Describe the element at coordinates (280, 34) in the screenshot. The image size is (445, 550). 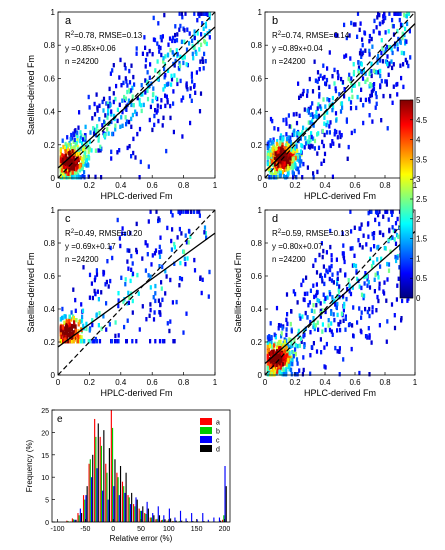
I see `stats-superscript: 2` at that location.